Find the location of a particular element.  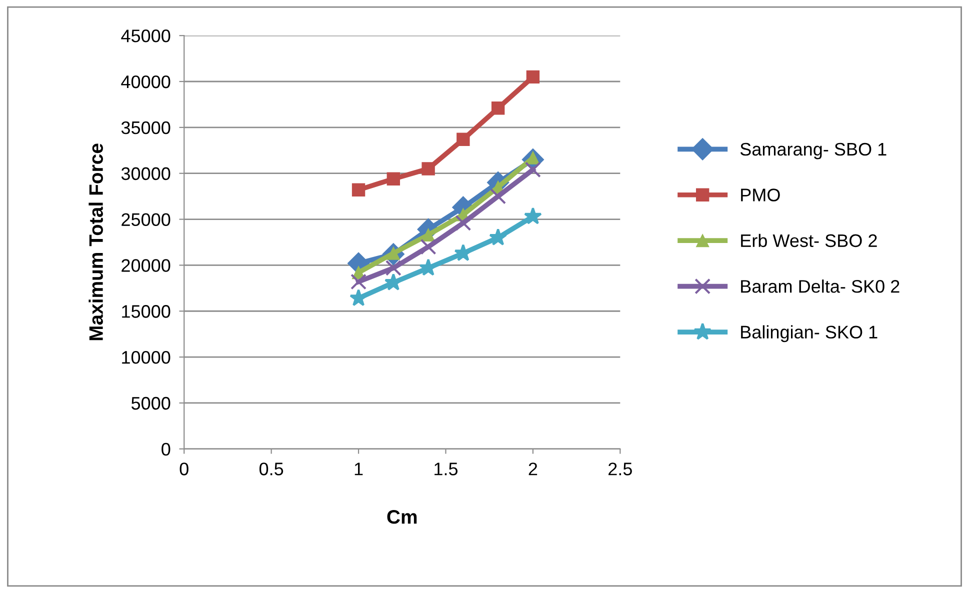

legend-label: Baram Delta- SK0 2 is located at coordinates (820, 286).